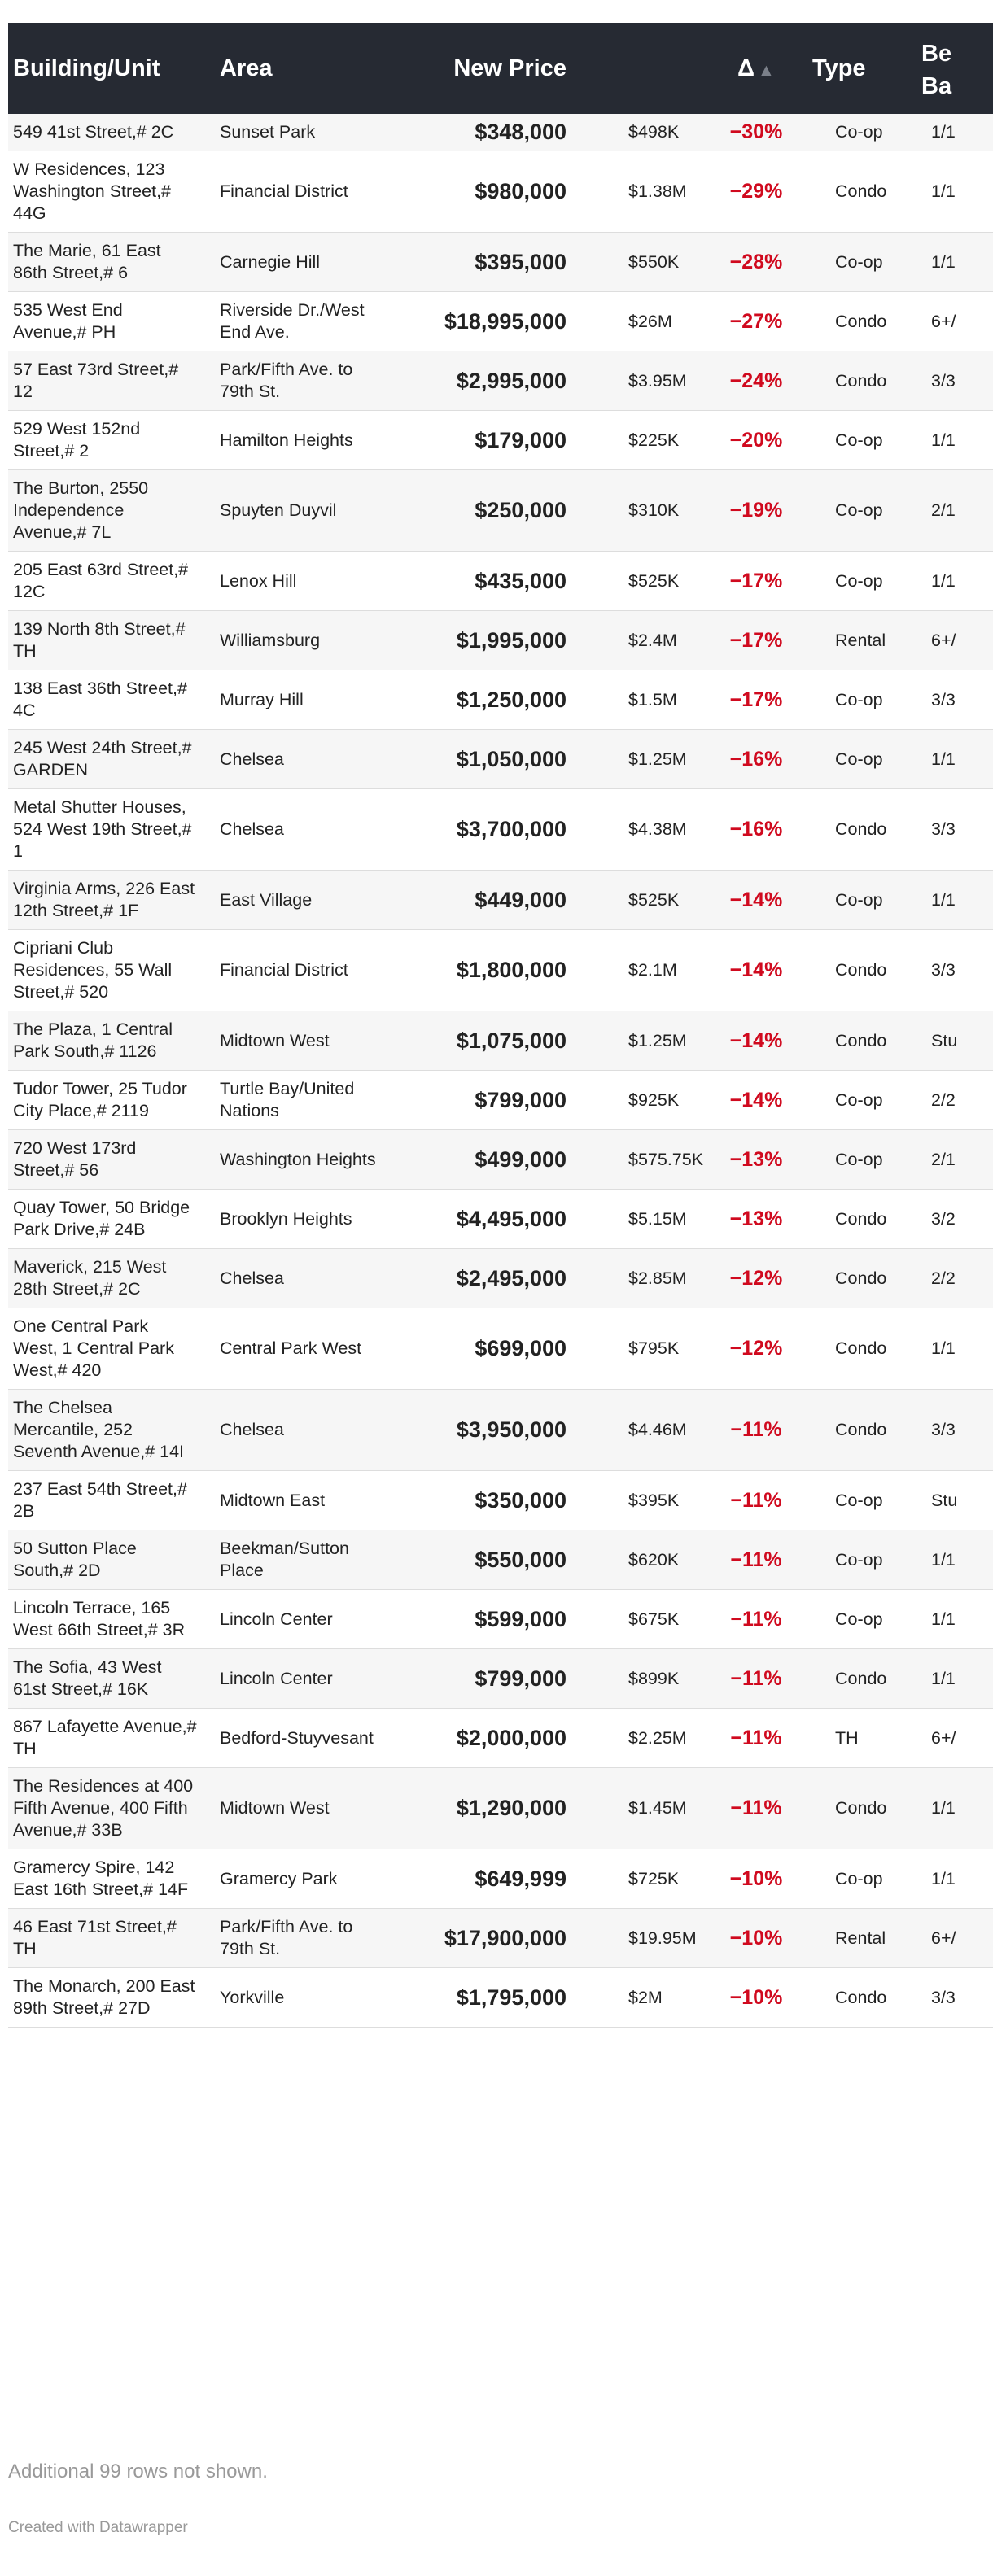  Describe the element at coordinates (509, 68) in the screenshot. I see `header-new-price: New Price` at that location.